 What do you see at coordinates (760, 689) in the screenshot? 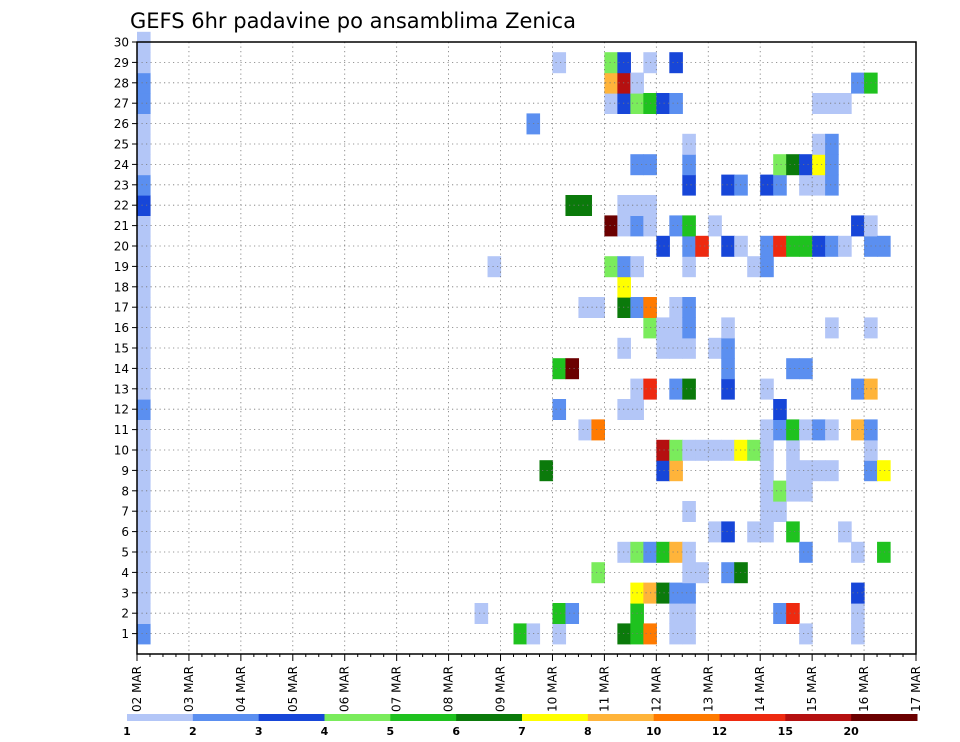
I see `x-tick-label: 14 MAR` at bounding box center [760, 689].